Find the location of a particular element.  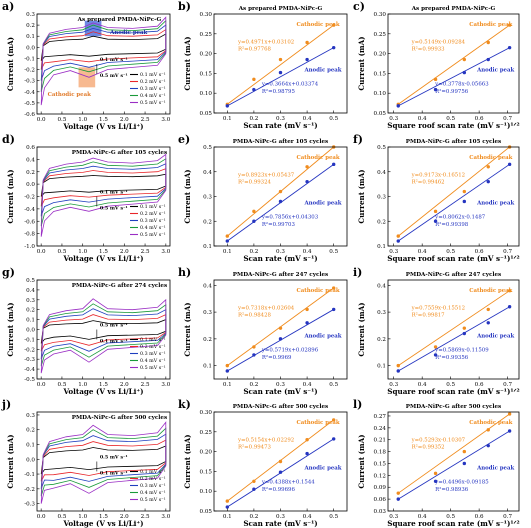

chart-title: PMDA-NiPc-G after 500 cycles is located at coordinates (280, 407).